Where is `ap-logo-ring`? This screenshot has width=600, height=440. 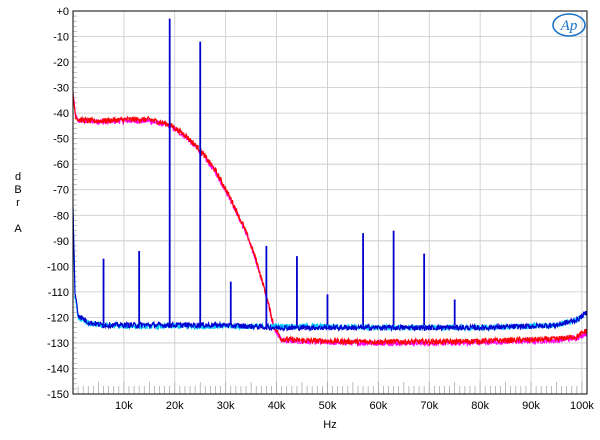
ap-logo-ring is located at coordinates (569, 25).